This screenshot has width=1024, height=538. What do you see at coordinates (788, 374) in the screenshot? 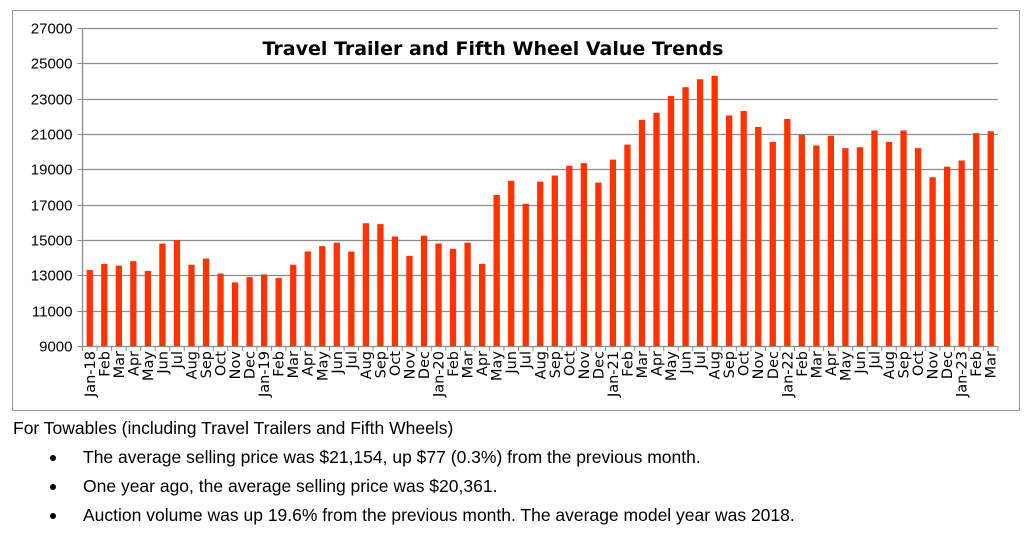
I see `x-tick-label: Jan-22` at bounding box center [788, 374].